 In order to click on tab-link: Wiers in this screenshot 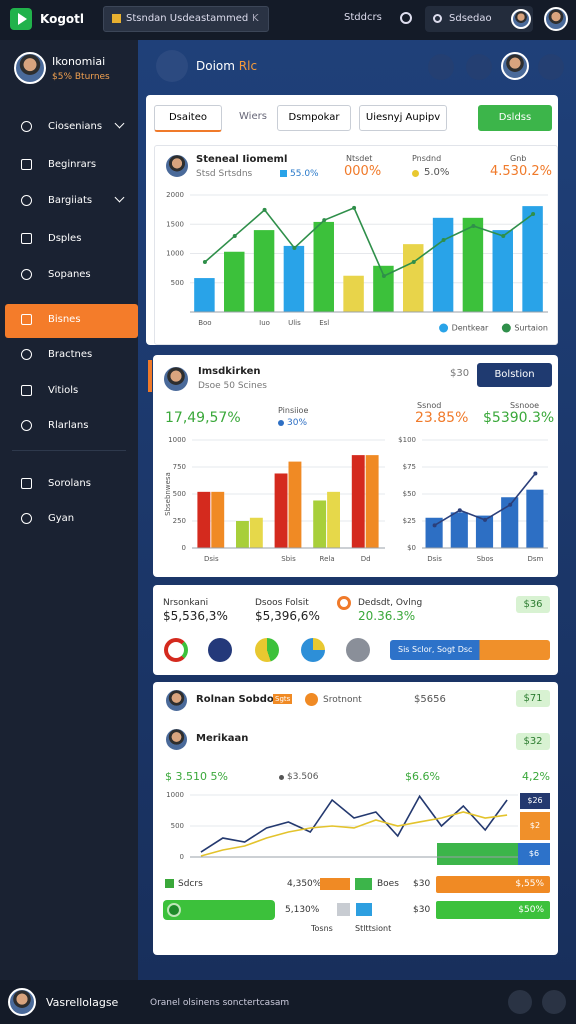, I will do `click(253, 116)`.